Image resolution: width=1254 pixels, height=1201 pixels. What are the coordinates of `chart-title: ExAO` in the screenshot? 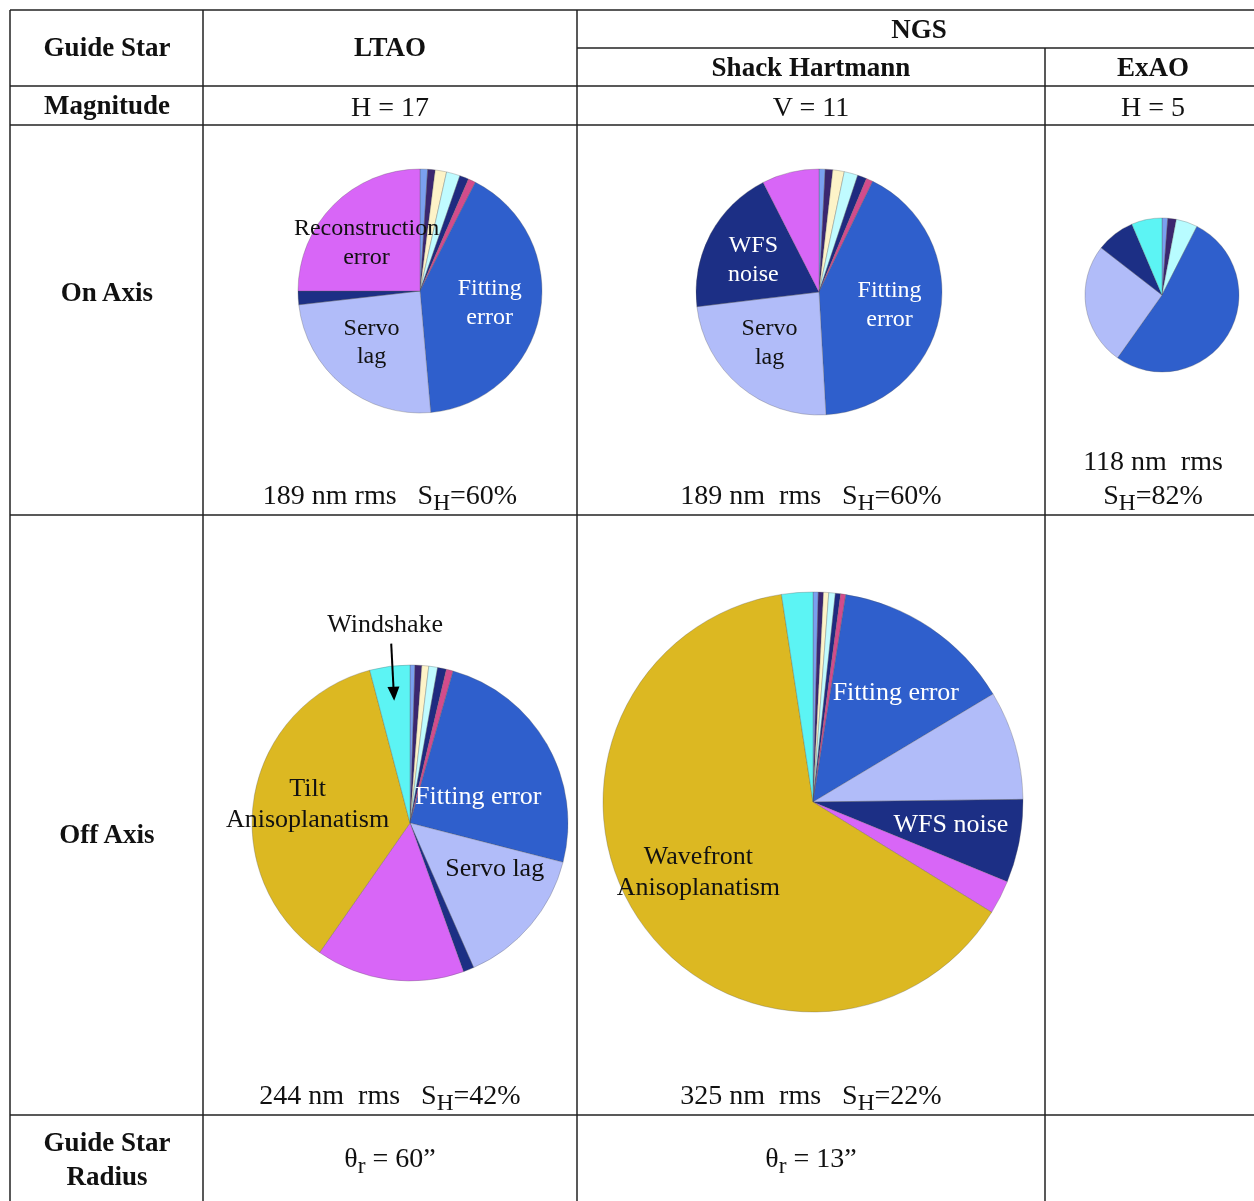 It's located at (1153, 68).